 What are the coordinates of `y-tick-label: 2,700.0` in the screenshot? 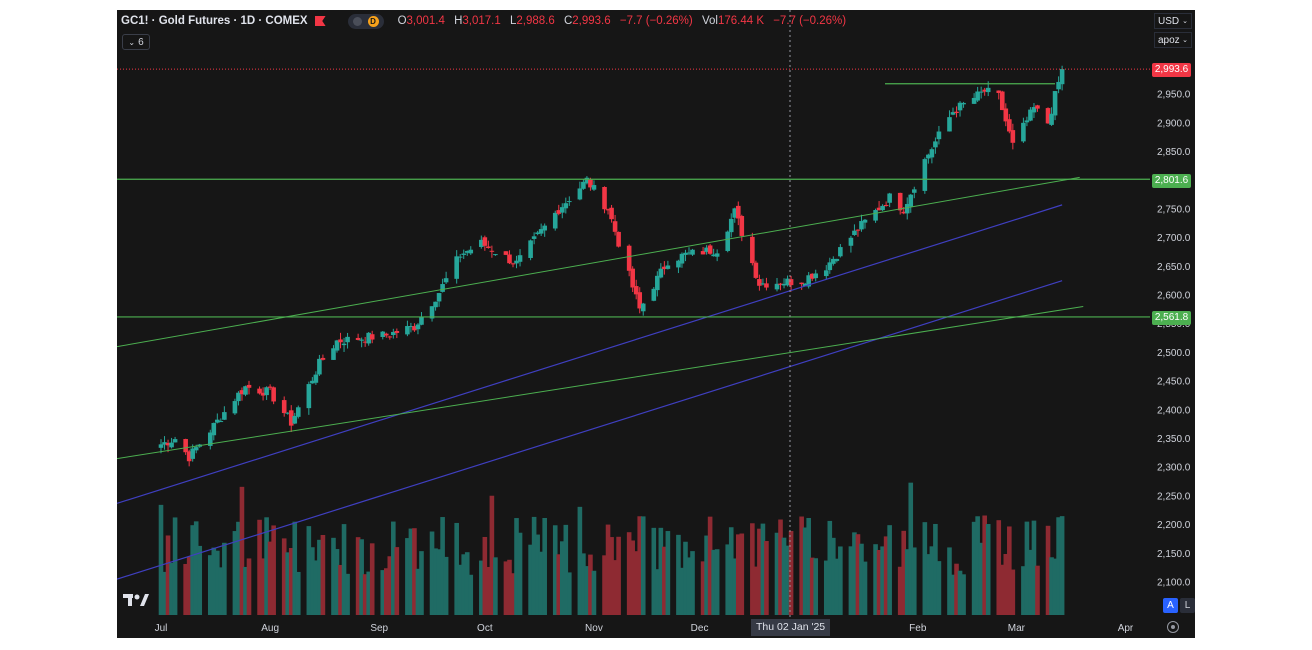 It's located at (1174, 238).